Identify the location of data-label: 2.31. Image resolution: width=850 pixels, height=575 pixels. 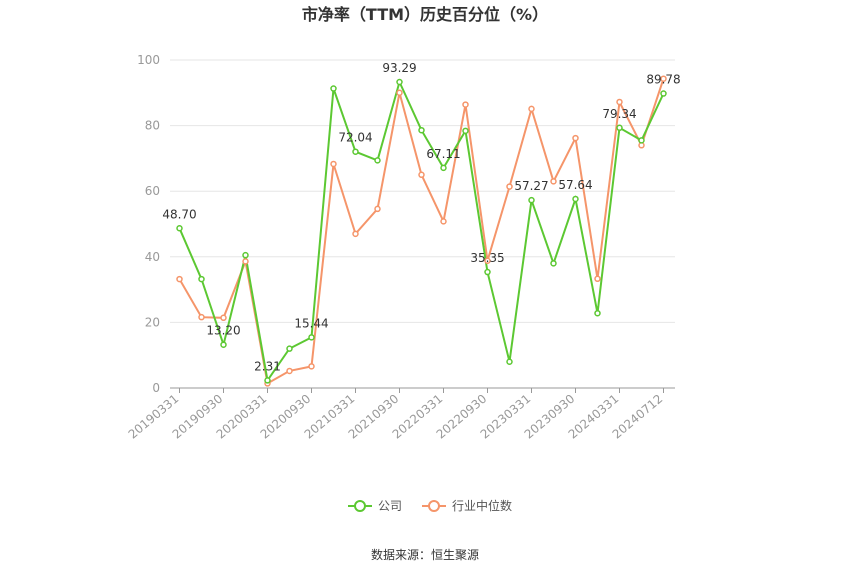
(267, 366).